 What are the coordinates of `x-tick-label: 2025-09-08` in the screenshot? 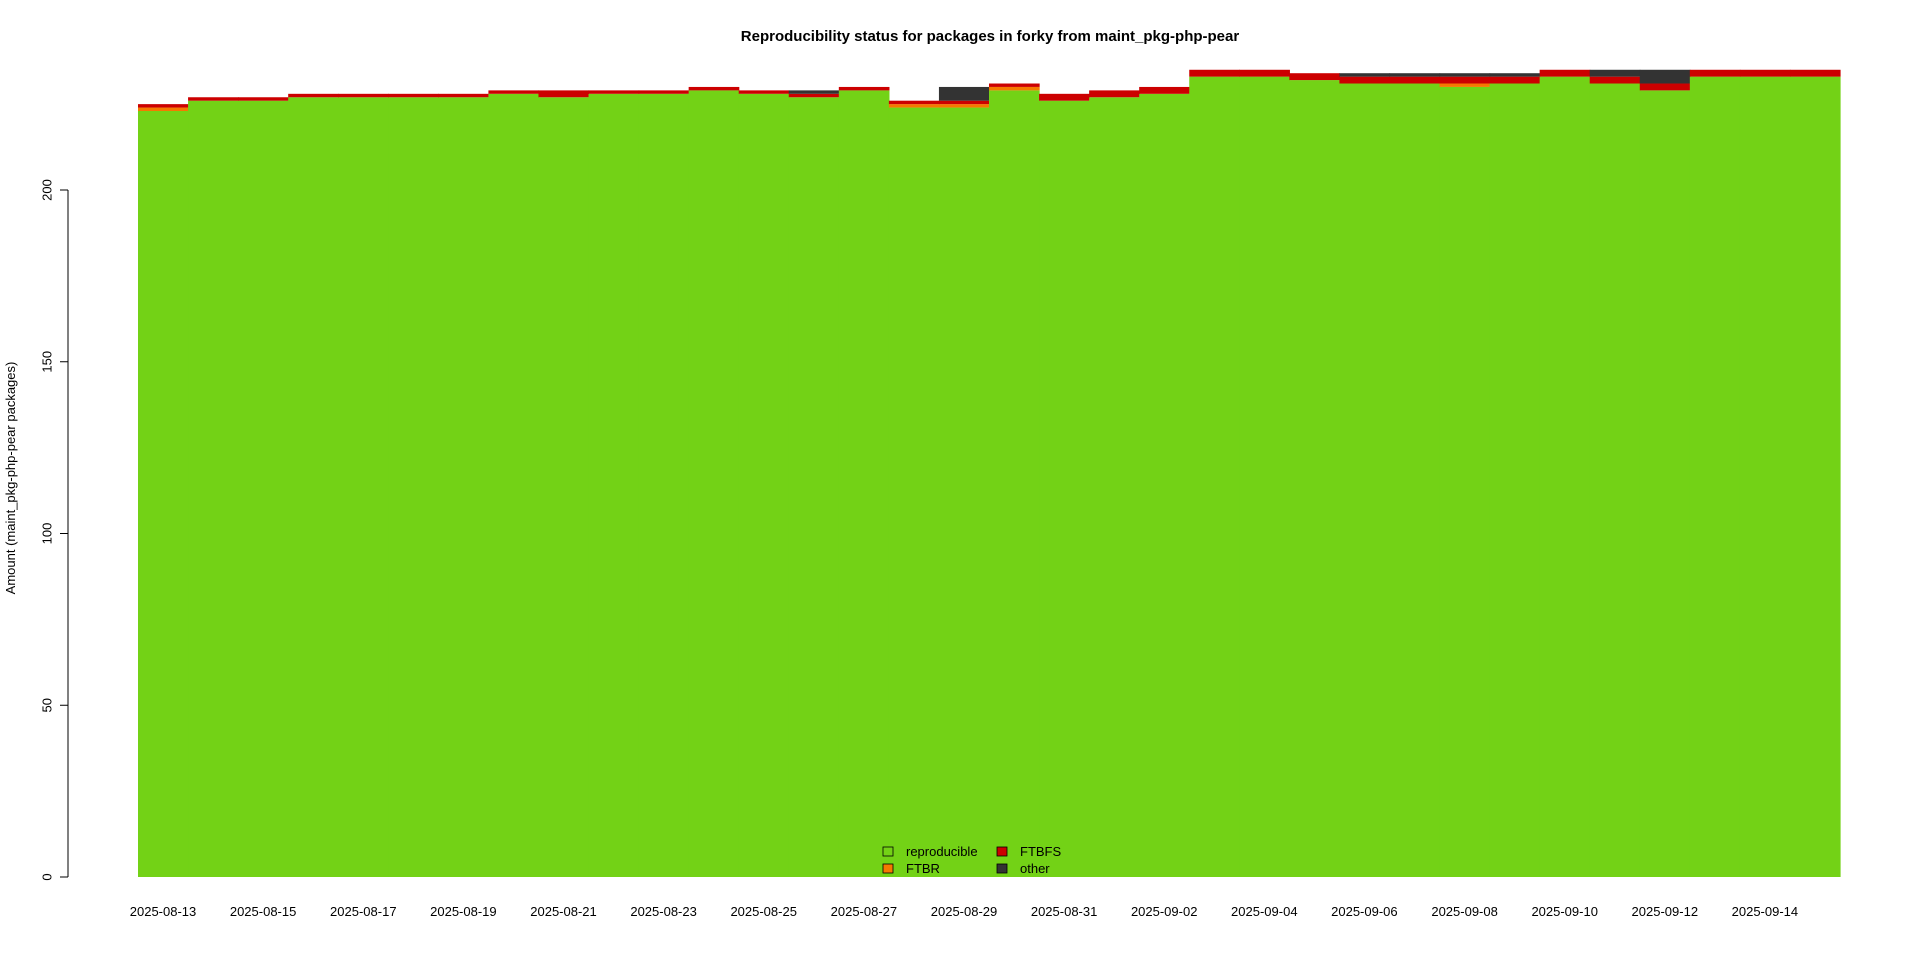 It's located at (1464, 911).